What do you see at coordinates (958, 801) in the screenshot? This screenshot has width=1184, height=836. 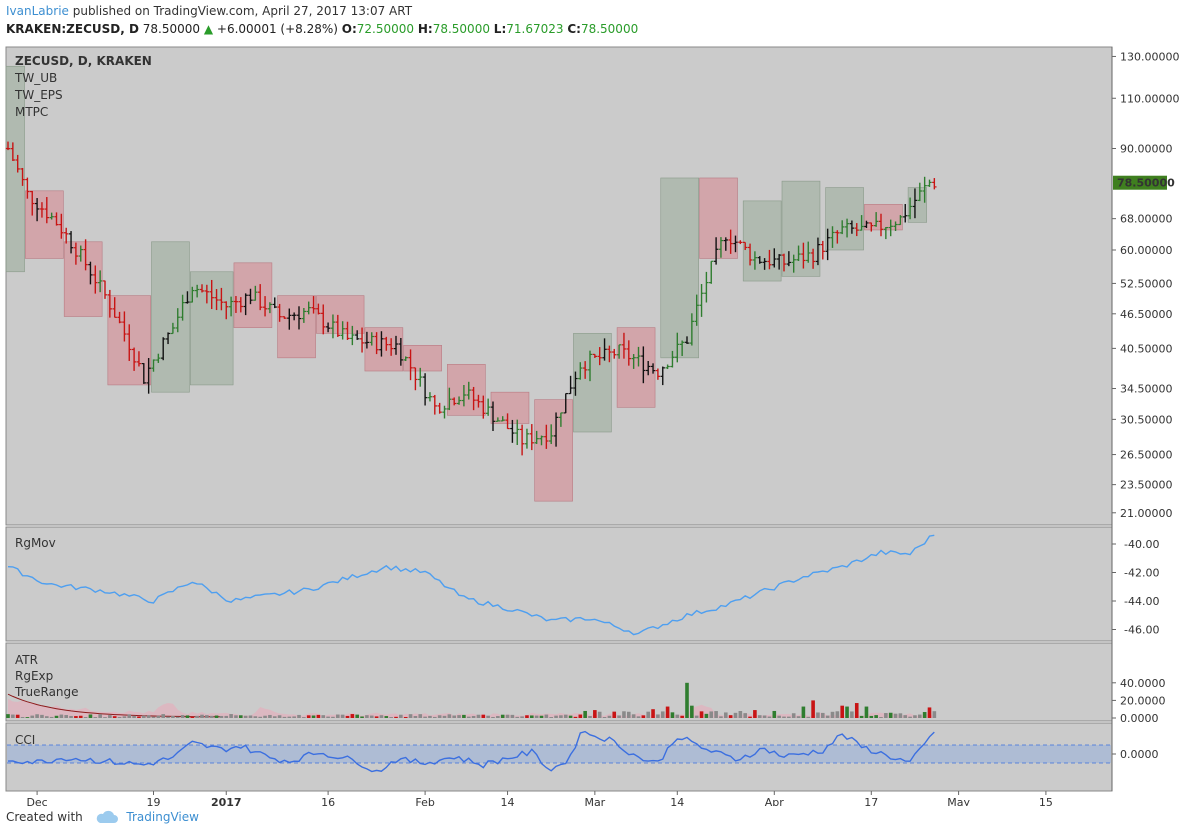 I see `x-tick-label-10: May` at bounding box center [958, 801].